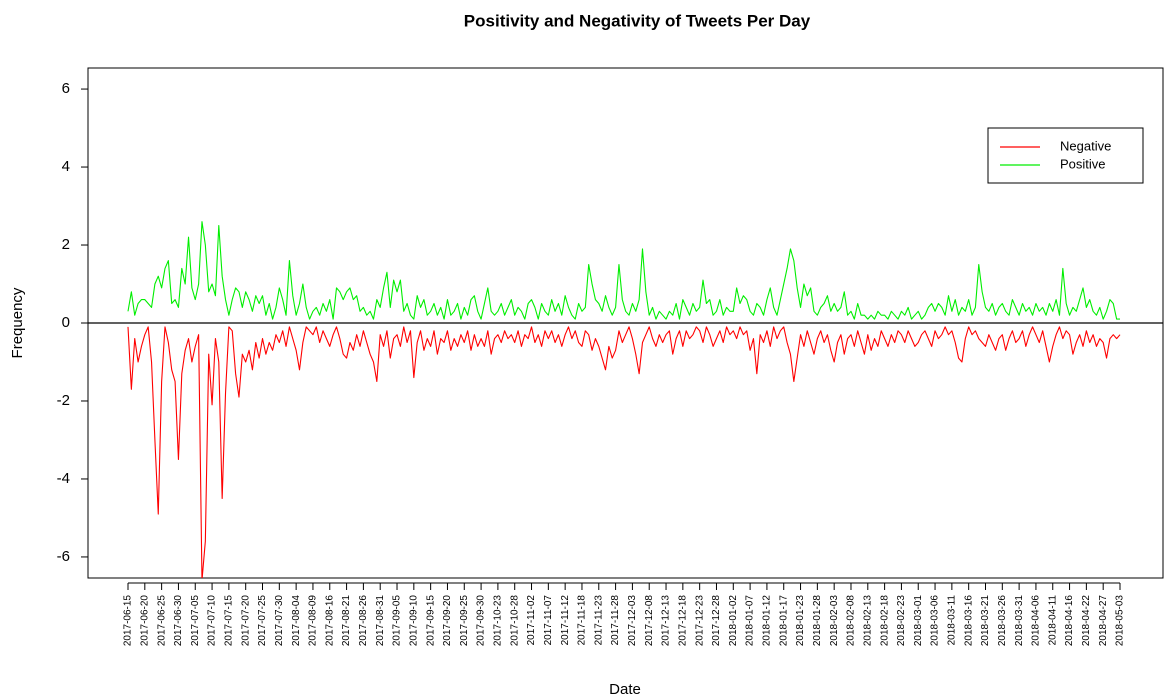 The height and width of the screenshot is (700, 1175). What do you see at coordinates (682, 621) in the screenshot?
I see `x-tick-label: 2017-12-18` at bounding box center [682, 621].